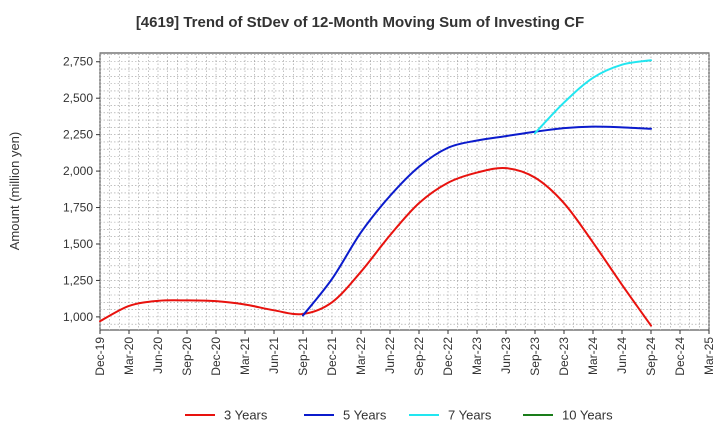  Describe the element at coordinates (477, 356) in the screenshot. I see `x-tick-label: Mar-23` at that location.